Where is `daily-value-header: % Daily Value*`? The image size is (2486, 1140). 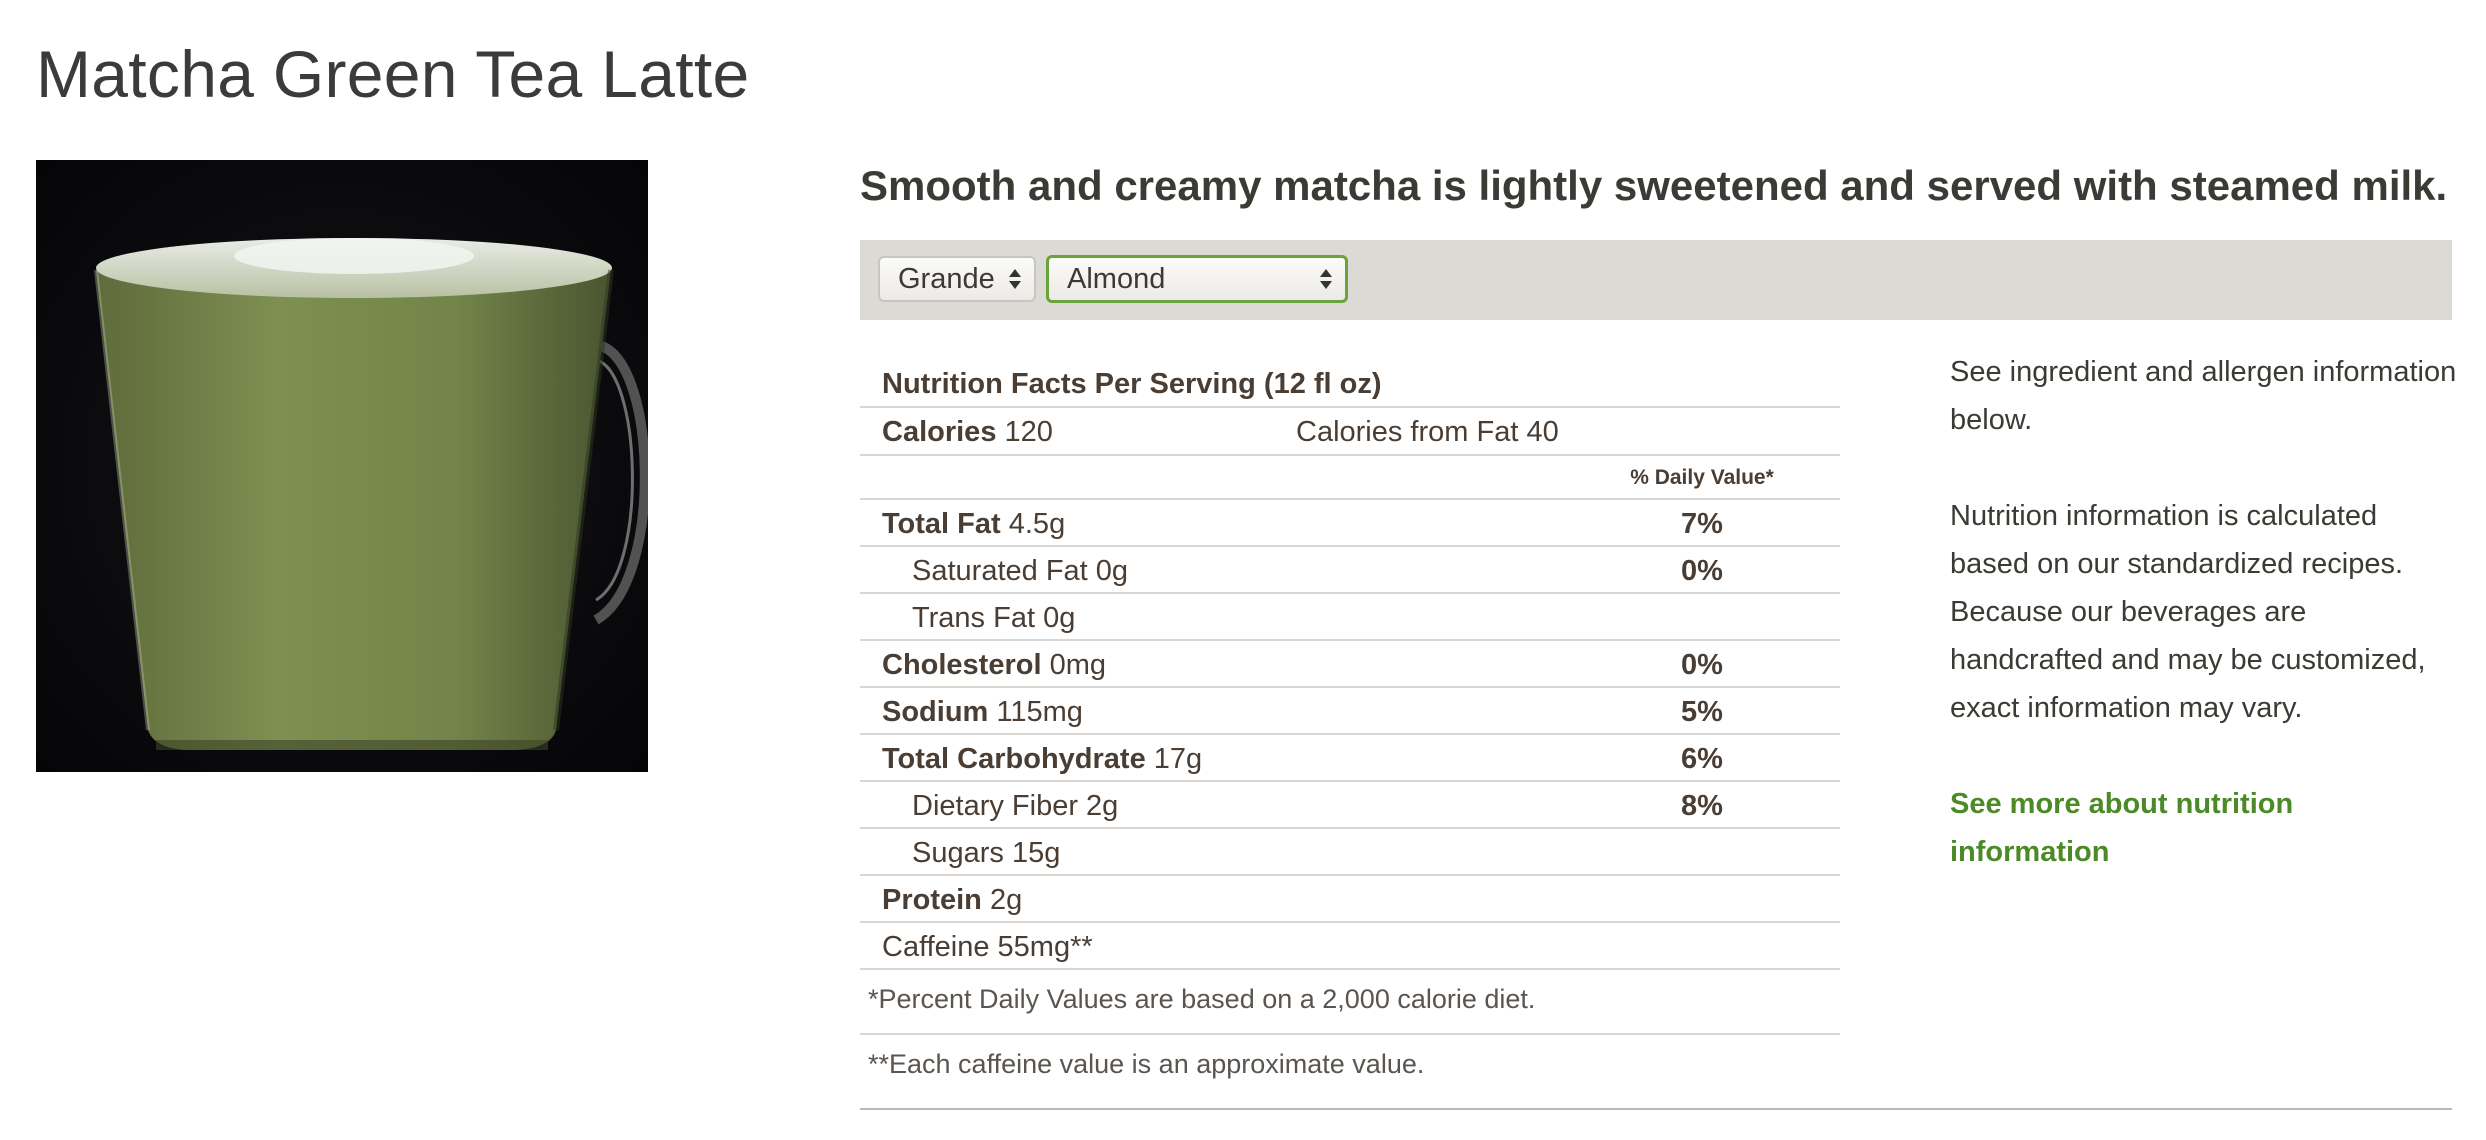
daily-value-header: % Daily Value* is located at coordinates (1702, 477).